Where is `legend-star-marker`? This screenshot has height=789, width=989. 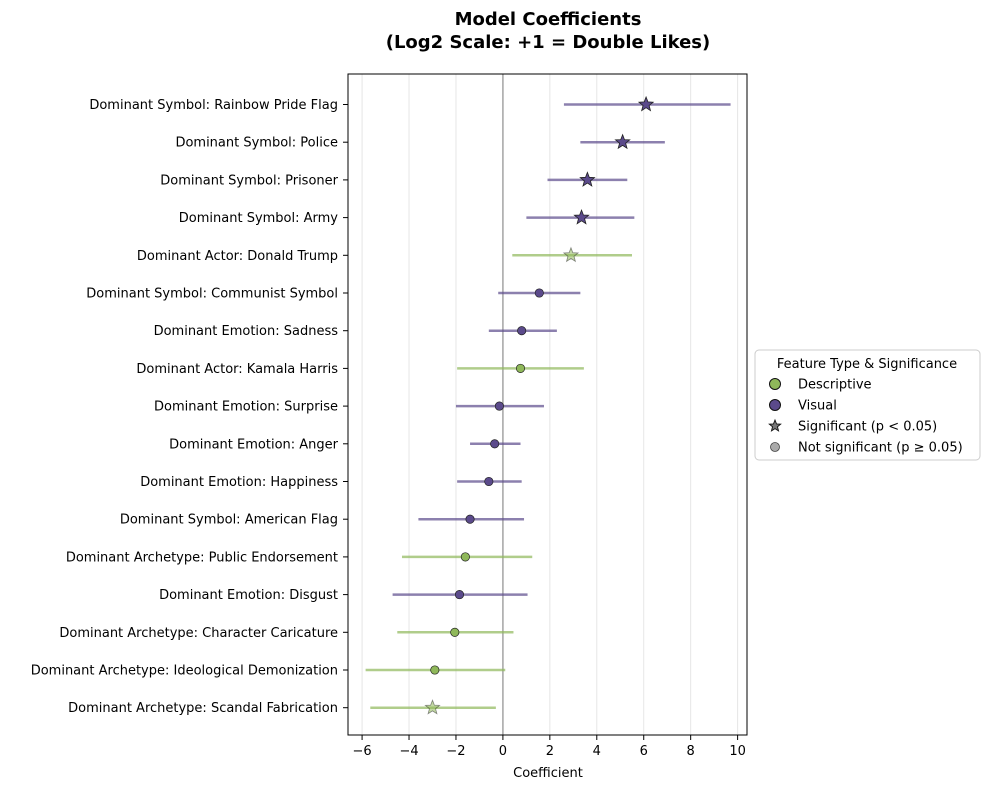 legend-star-marker is located at coordinates (775, 425).